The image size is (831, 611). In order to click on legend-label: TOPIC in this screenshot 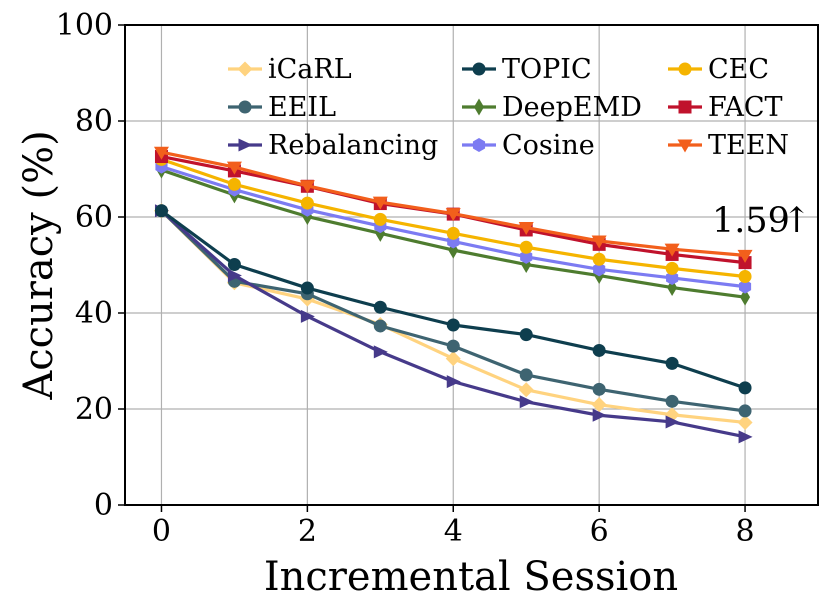, I will do `click(547, 69)`.